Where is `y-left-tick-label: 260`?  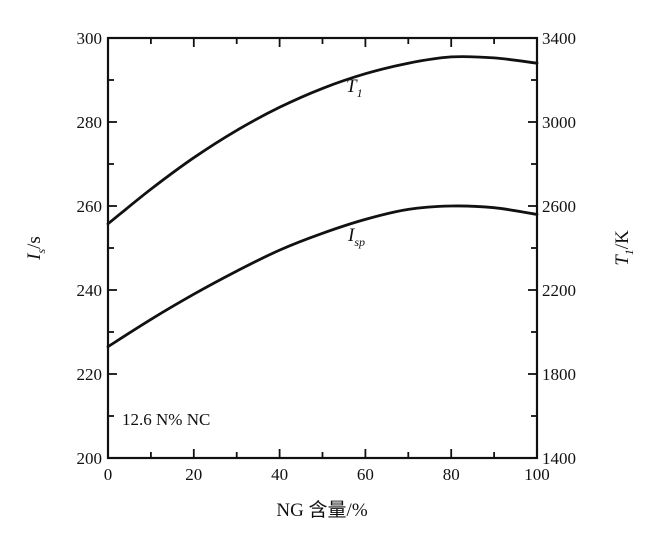 y-left-tick-label: 260 is located at coordinates (90, 206).